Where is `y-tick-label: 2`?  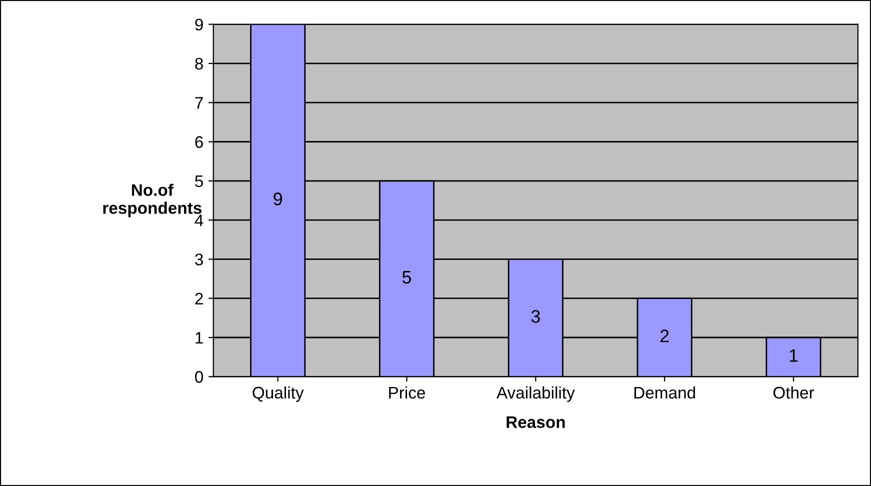
y-tick-label: 2 is located at coordinates (199, 298).